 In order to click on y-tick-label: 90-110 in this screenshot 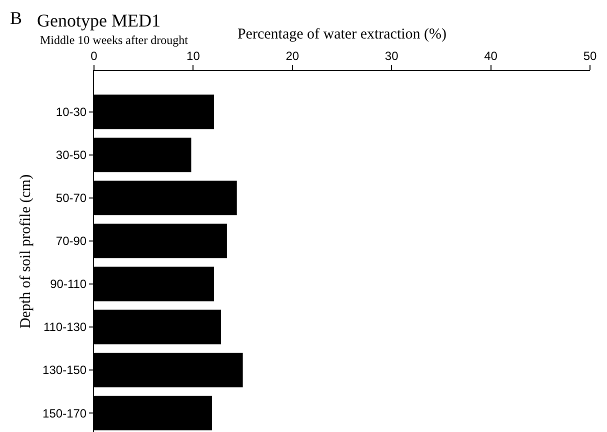, I will do `click(68, 284)`.